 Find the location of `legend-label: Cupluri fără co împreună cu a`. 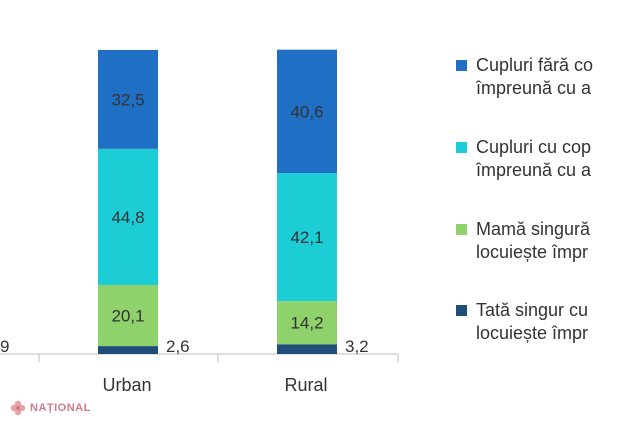

legend-label: Cupluri fără co împreună cu a is located at coordinates (535, 76).